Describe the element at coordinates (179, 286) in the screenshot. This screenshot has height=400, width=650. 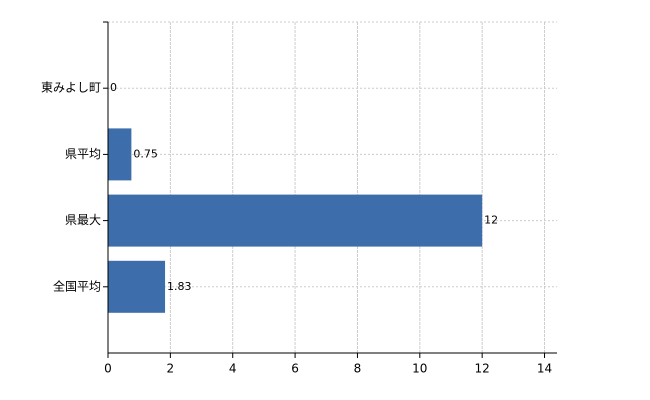
I see `value-label: 1.83` at that location.